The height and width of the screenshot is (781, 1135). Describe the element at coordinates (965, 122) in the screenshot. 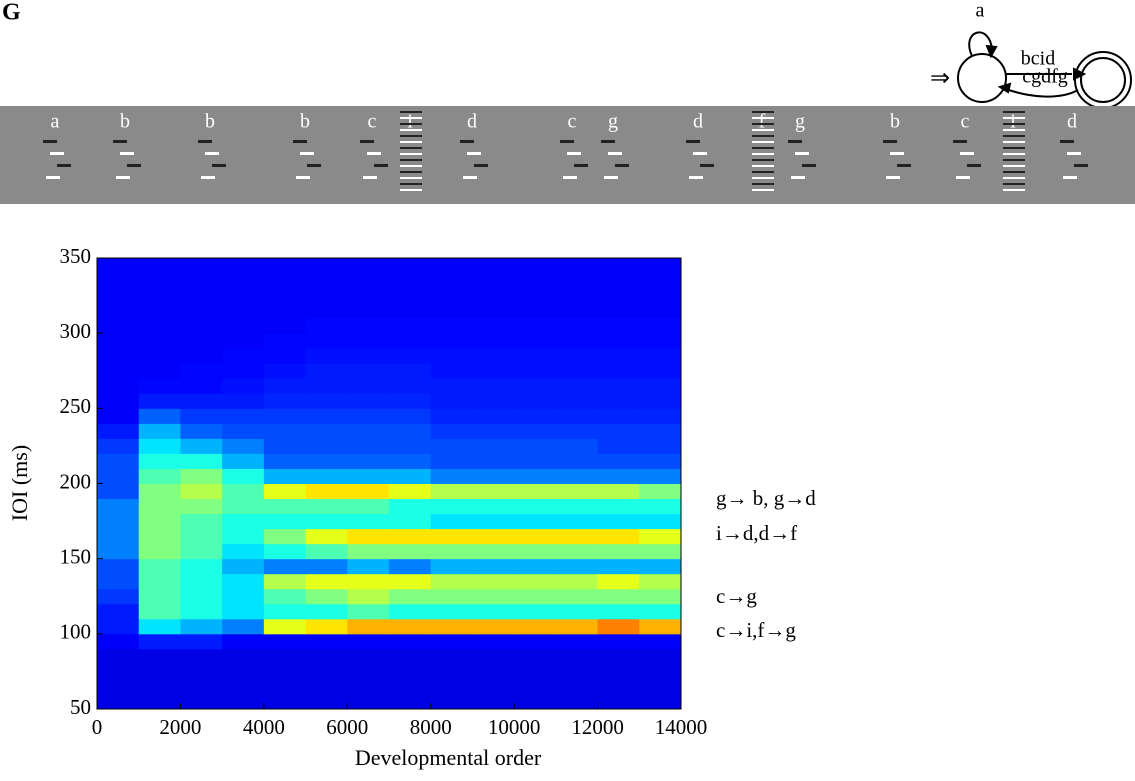

I see `syllable-label: c` at that location.